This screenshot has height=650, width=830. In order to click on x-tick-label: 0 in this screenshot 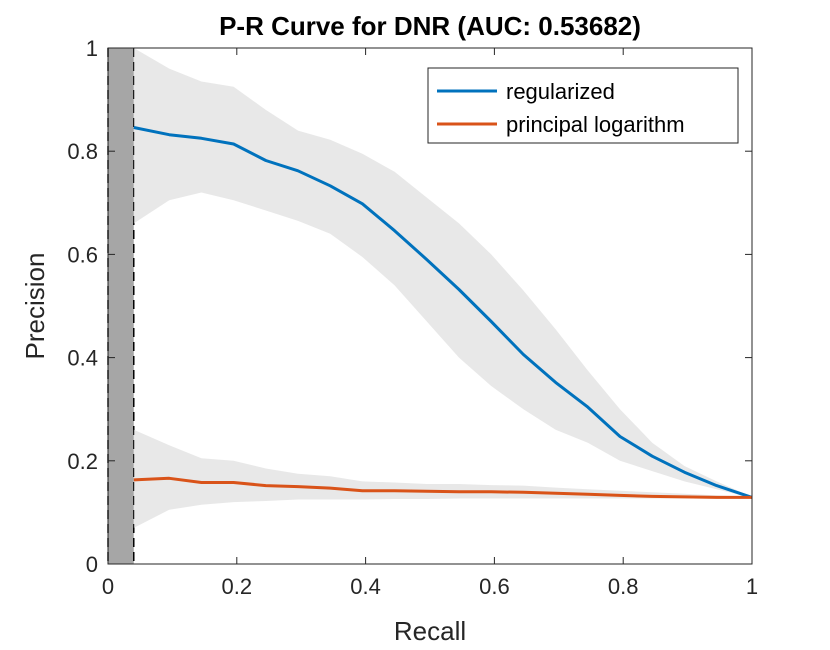, I will do `click(108, 586)`.